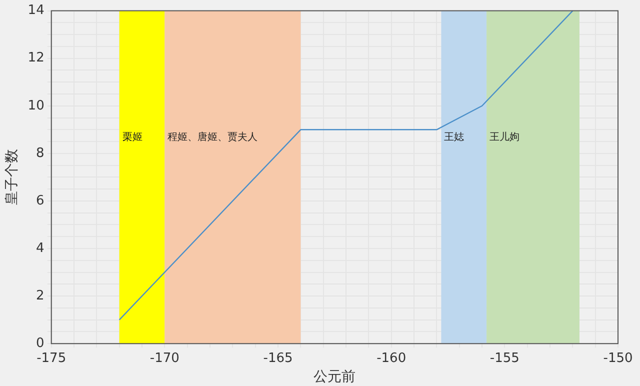  Describe the element at coordinates (505, 358) in the screenshot. I see `x-tick-label: -155` at that location.